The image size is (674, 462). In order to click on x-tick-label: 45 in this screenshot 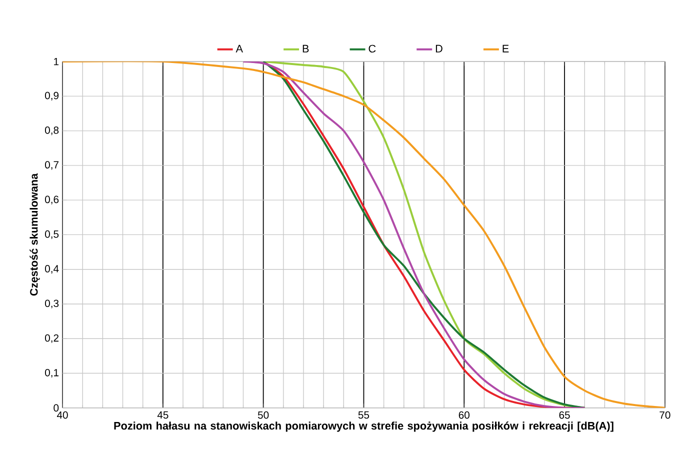, I will do `click(162, 414)`.